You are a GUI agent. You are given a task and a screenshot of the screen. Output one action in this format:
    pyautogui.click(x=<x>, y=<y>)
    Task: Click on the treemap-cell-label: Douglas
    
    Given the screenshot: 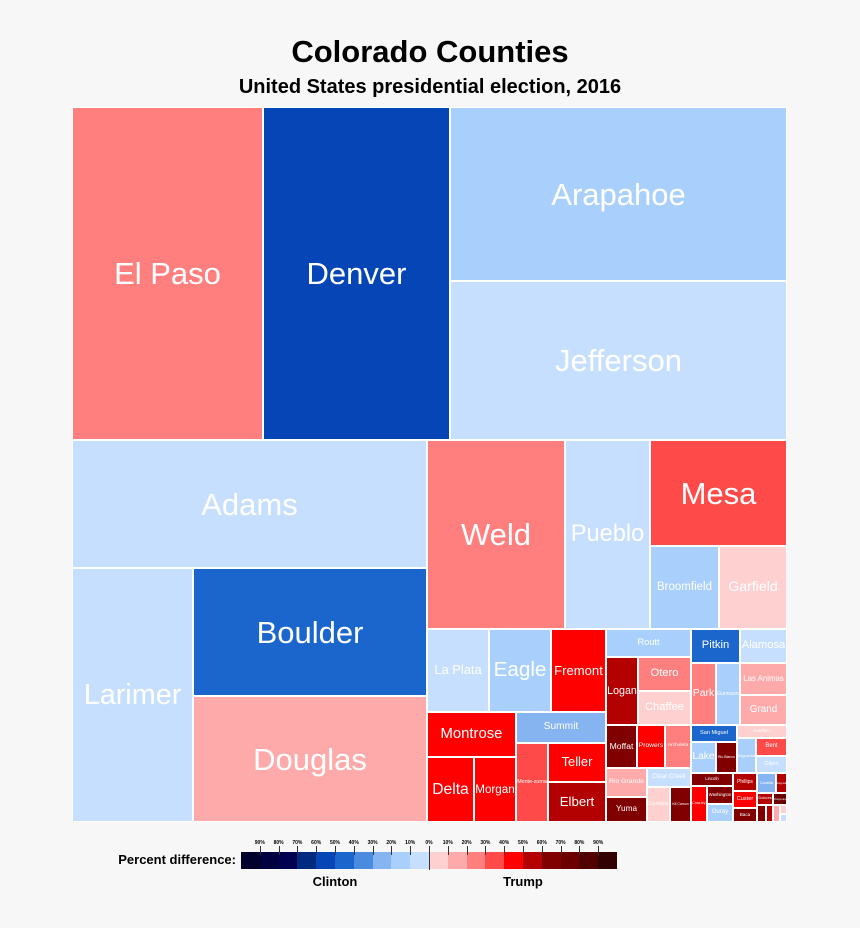 What is the action you would take?
    pyautogui.click(x=310, y=759)
    